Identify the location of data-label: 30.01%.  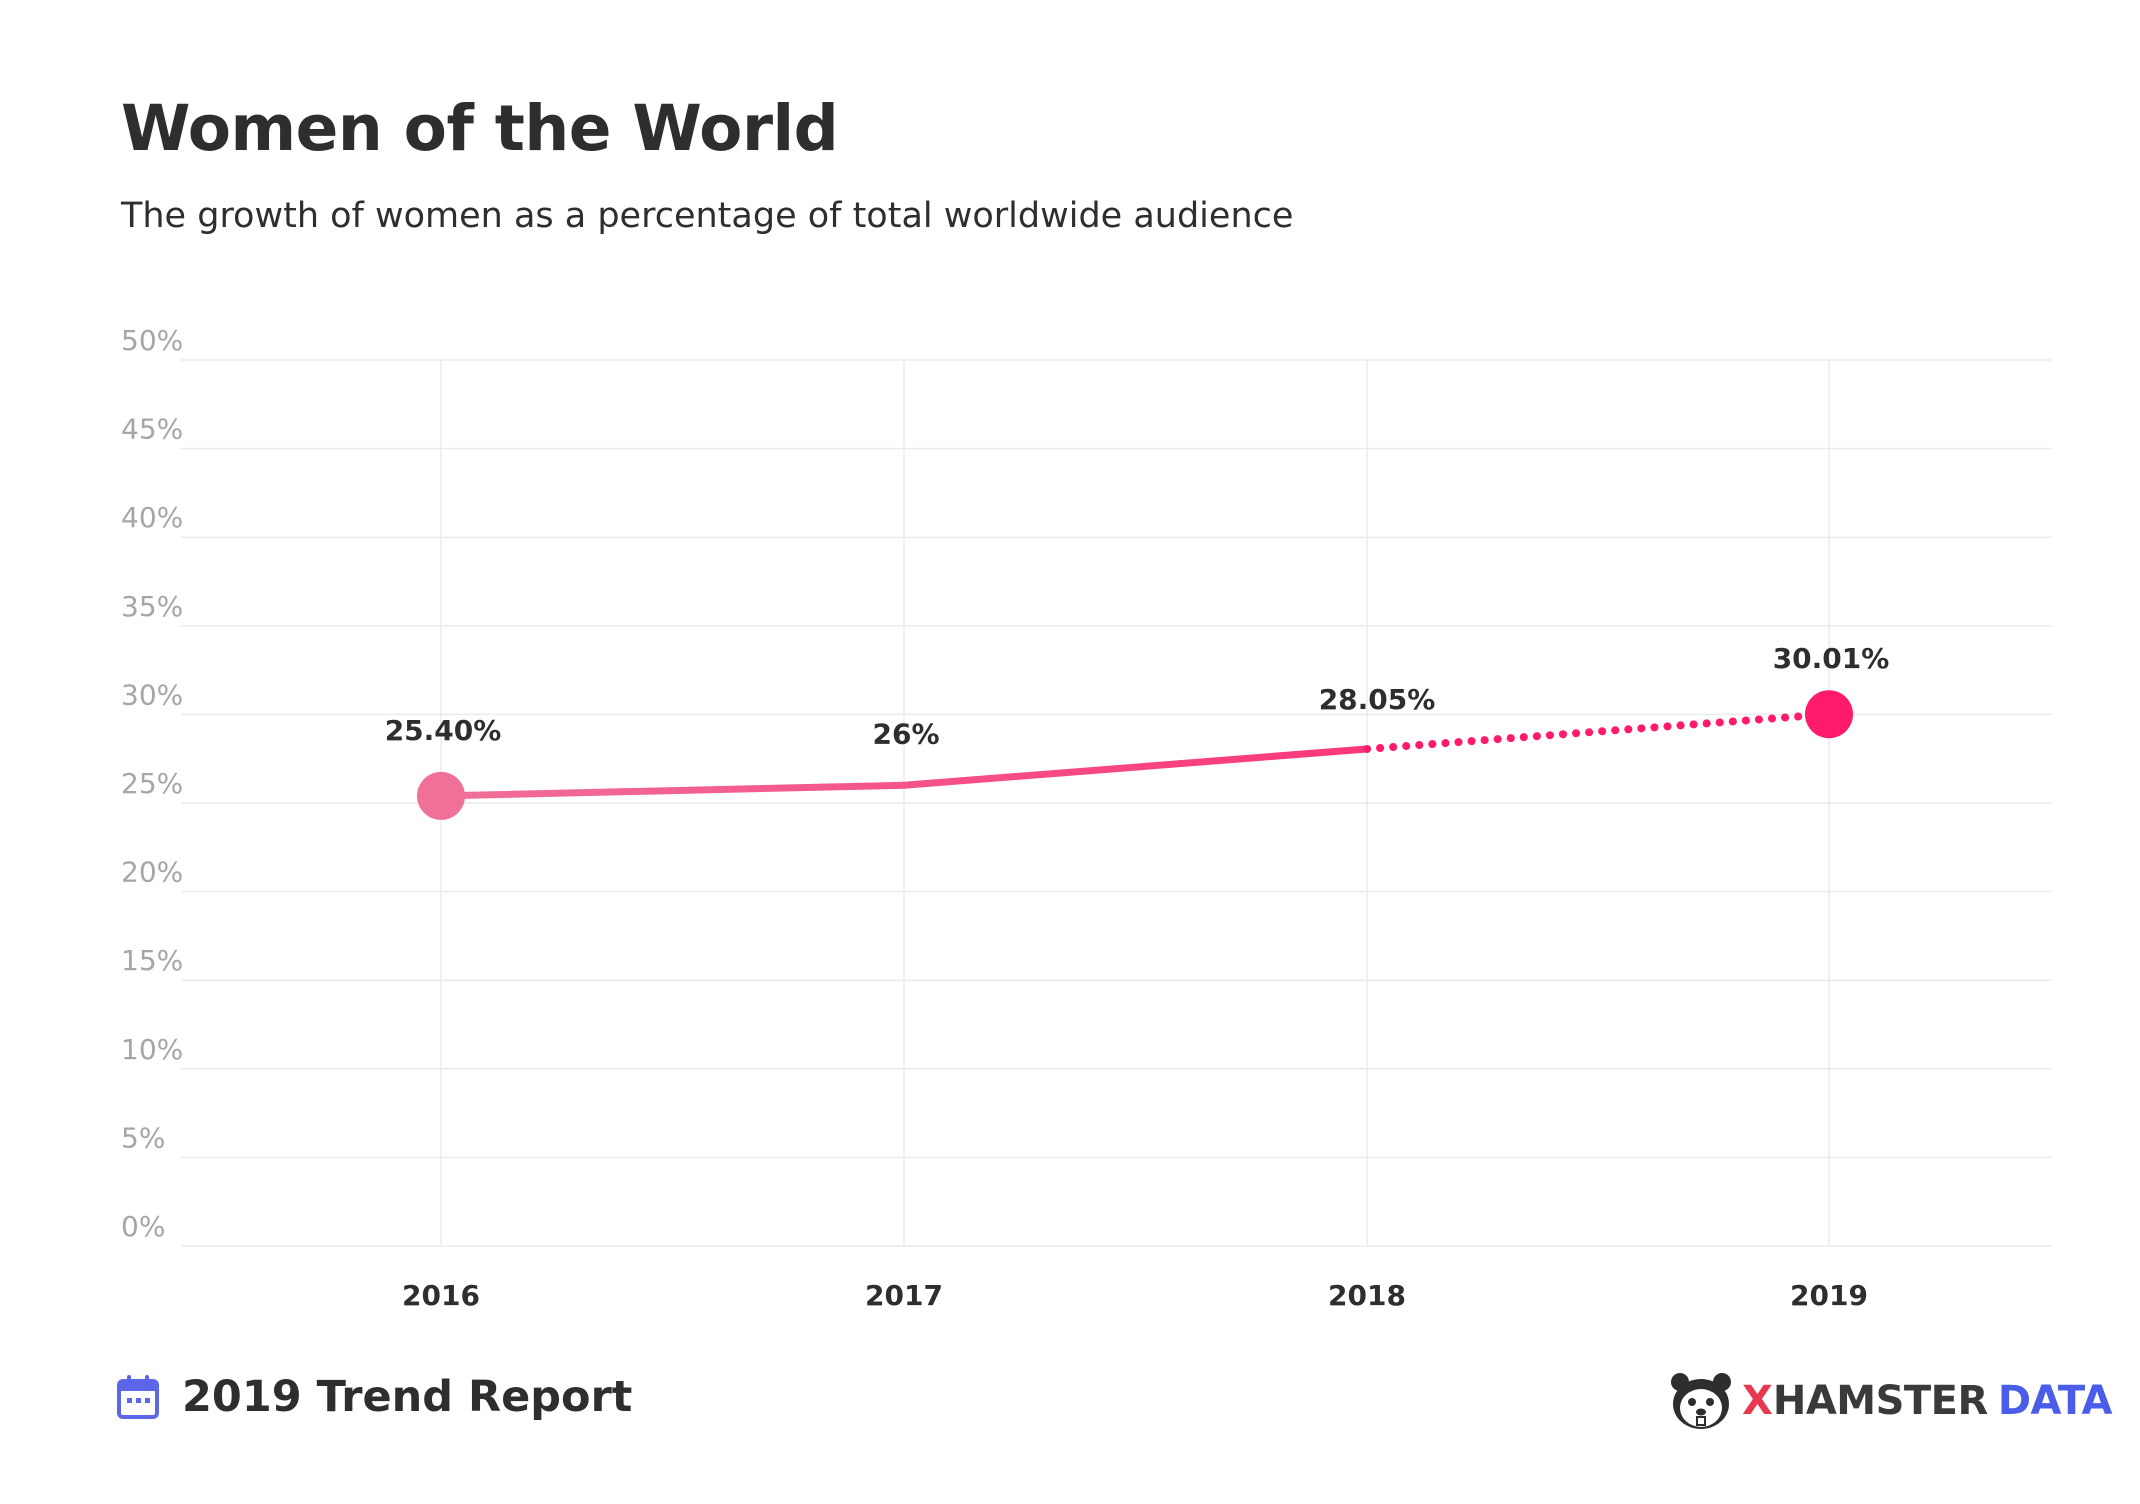
(1831, 658).